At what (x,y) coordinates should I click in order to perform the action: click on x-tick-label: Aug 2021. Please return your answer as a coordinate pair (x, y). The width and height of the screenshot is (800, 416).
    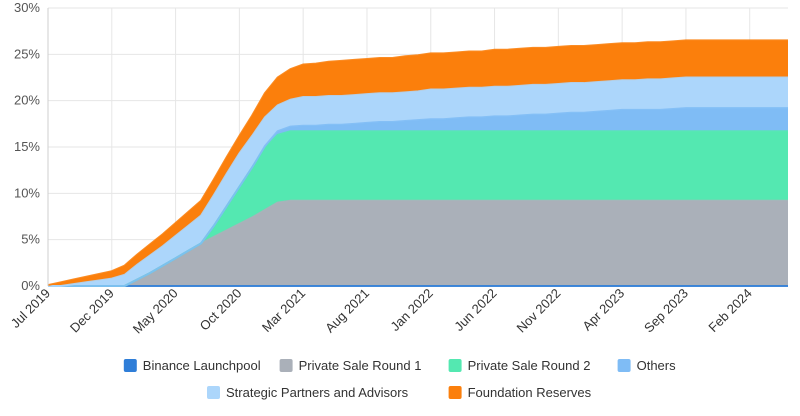
    Looking at the image, I should click on (347, 311).